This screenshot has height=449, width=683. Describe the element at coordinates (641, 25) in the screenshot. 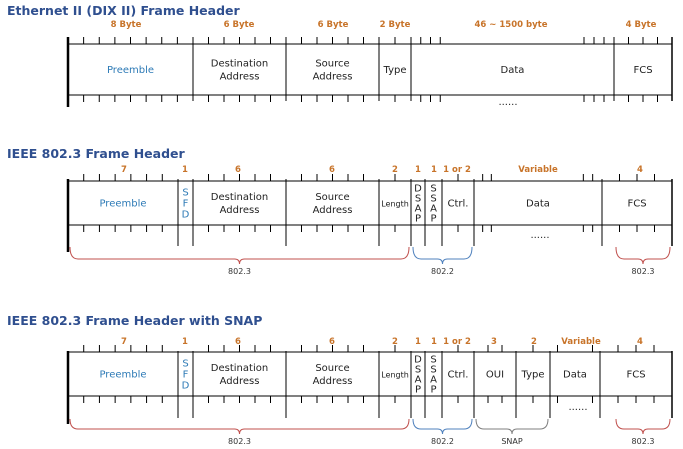

I see `field-size-label: 4 Byte` at that location.